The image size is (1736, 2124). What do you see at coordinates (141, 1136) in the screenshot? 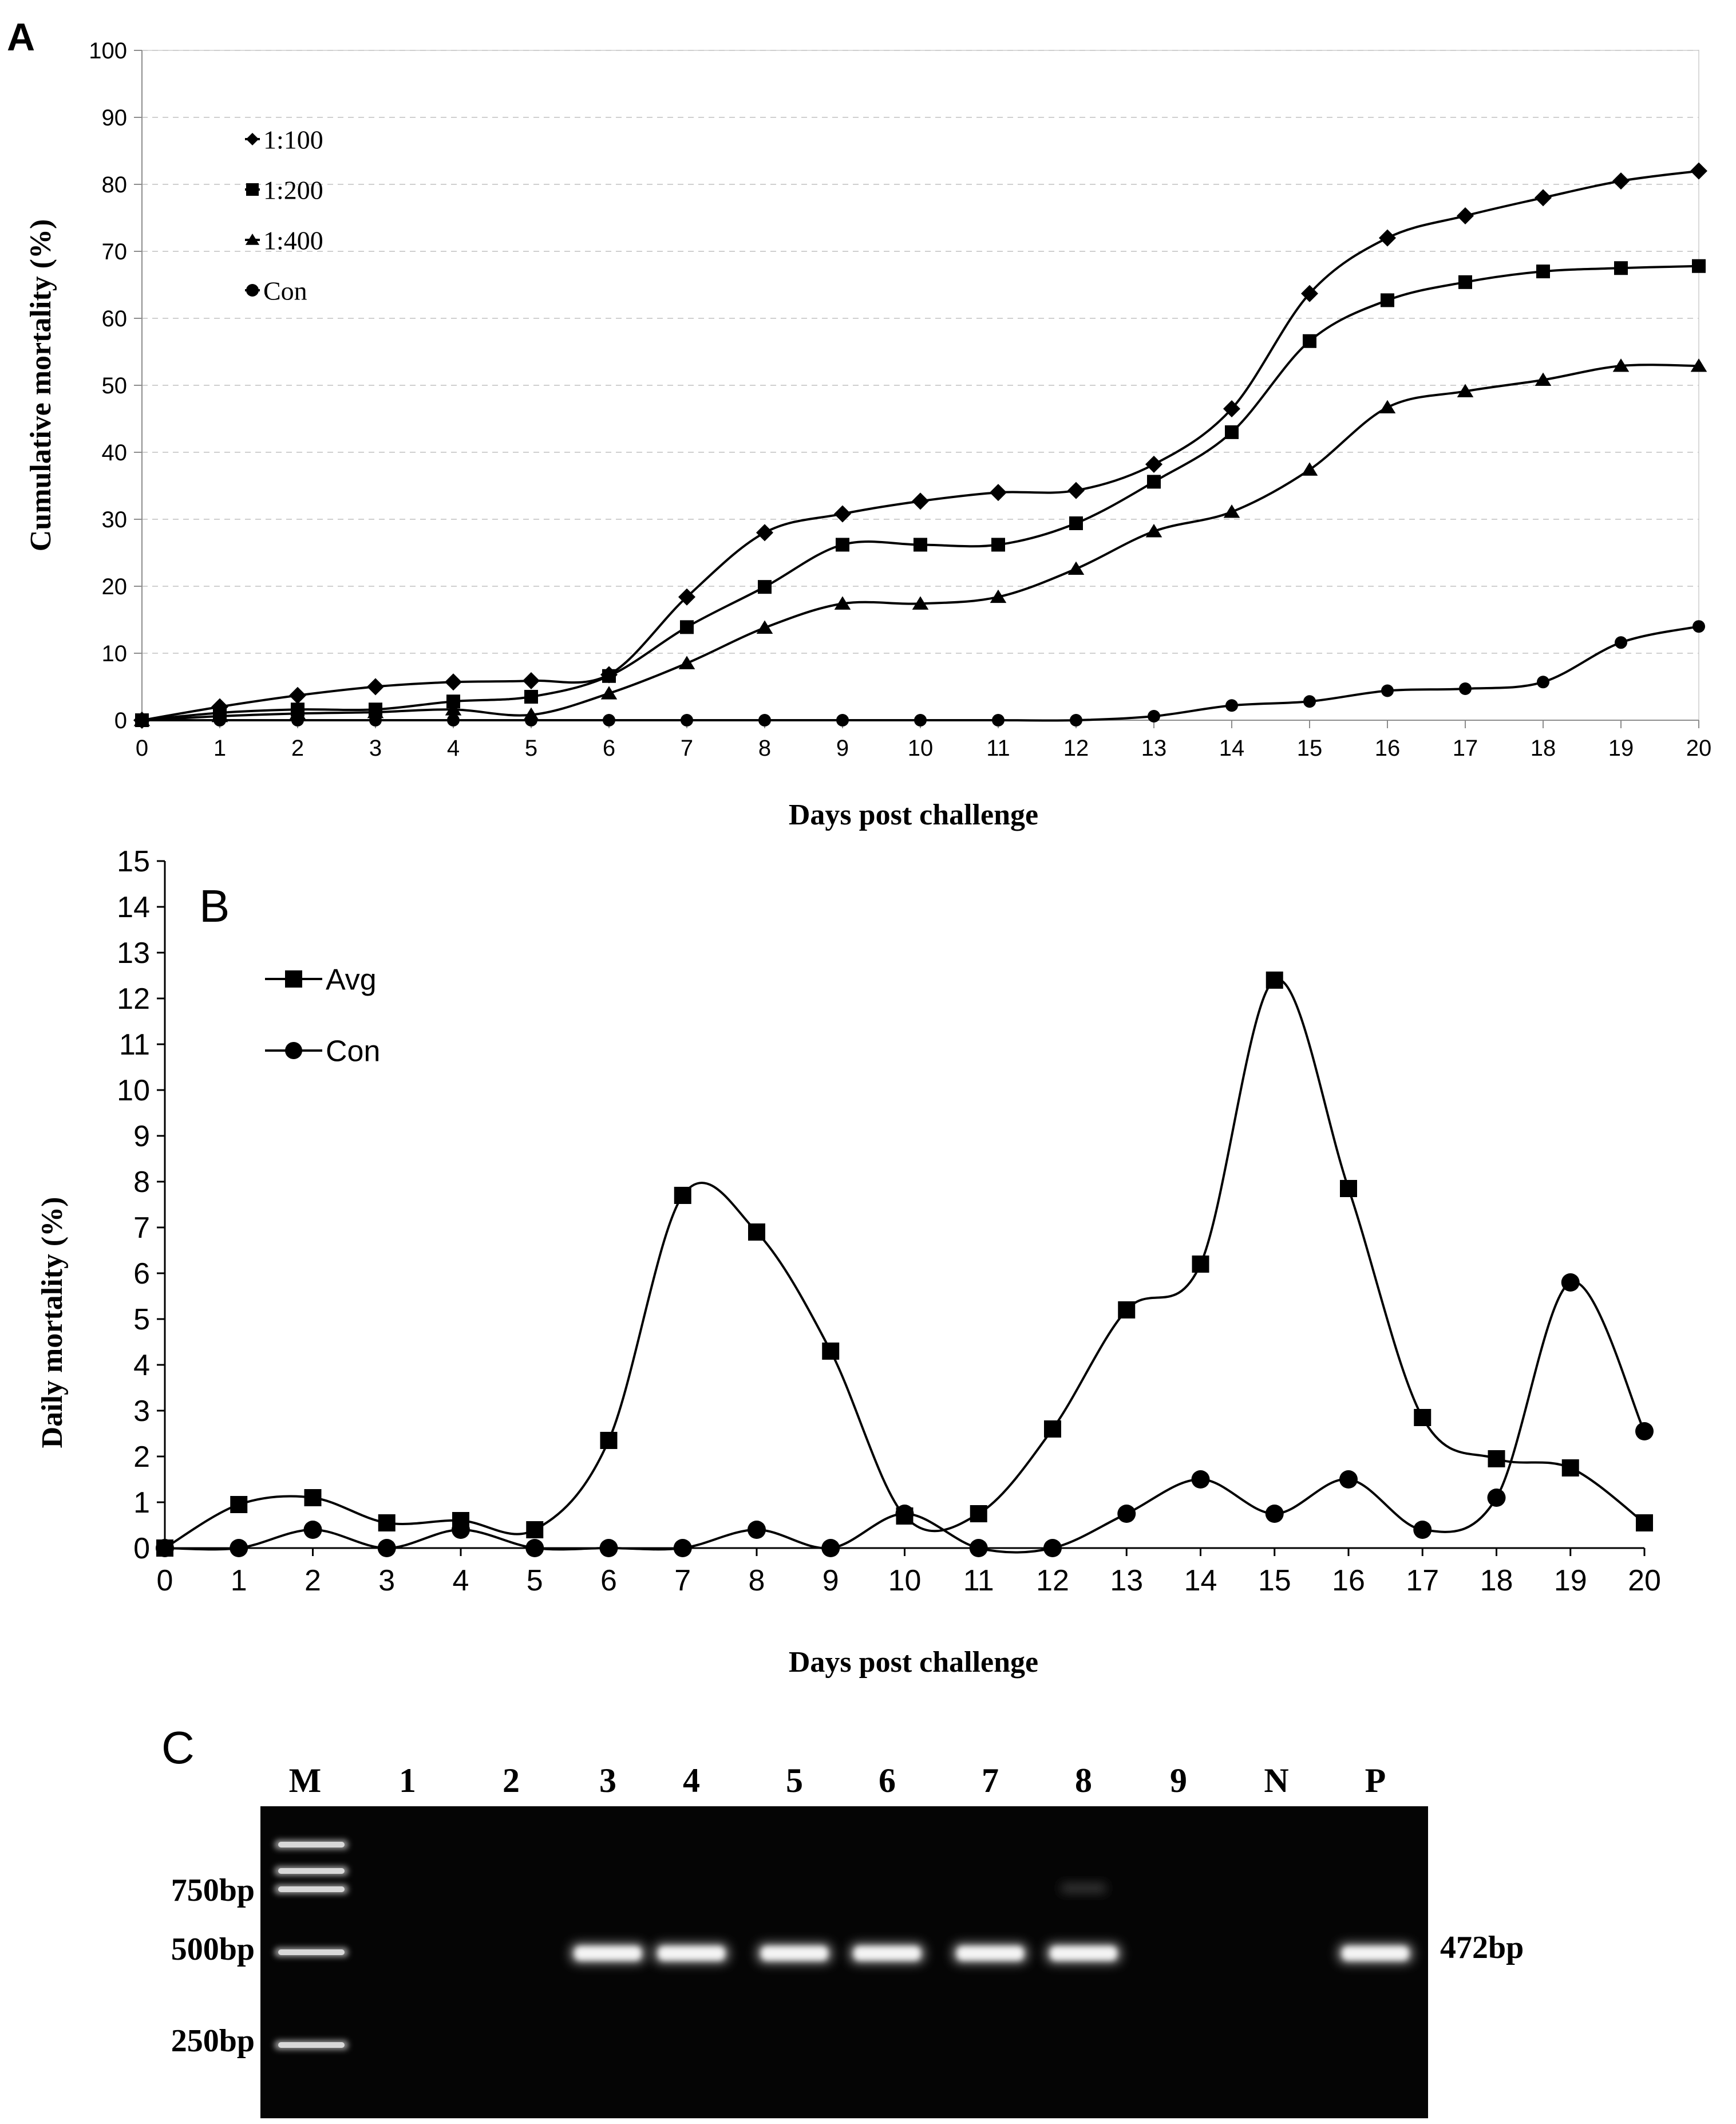
I see `y-tick-label-9: 9` at bounding box center [141, 1136].